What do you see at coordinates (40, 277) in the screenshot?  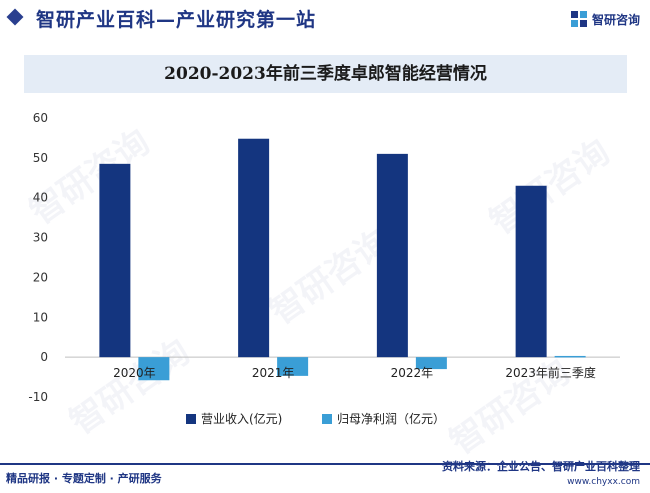 I see `y-tick-label: 20` at bounding box center [40, 277].